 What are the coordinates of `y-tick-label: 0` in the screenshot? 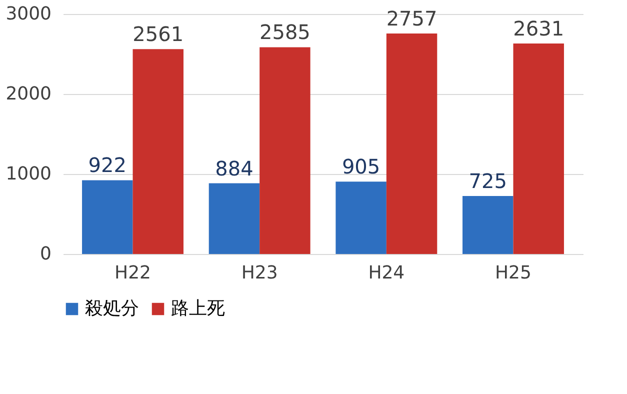 It's located at (46, 254).